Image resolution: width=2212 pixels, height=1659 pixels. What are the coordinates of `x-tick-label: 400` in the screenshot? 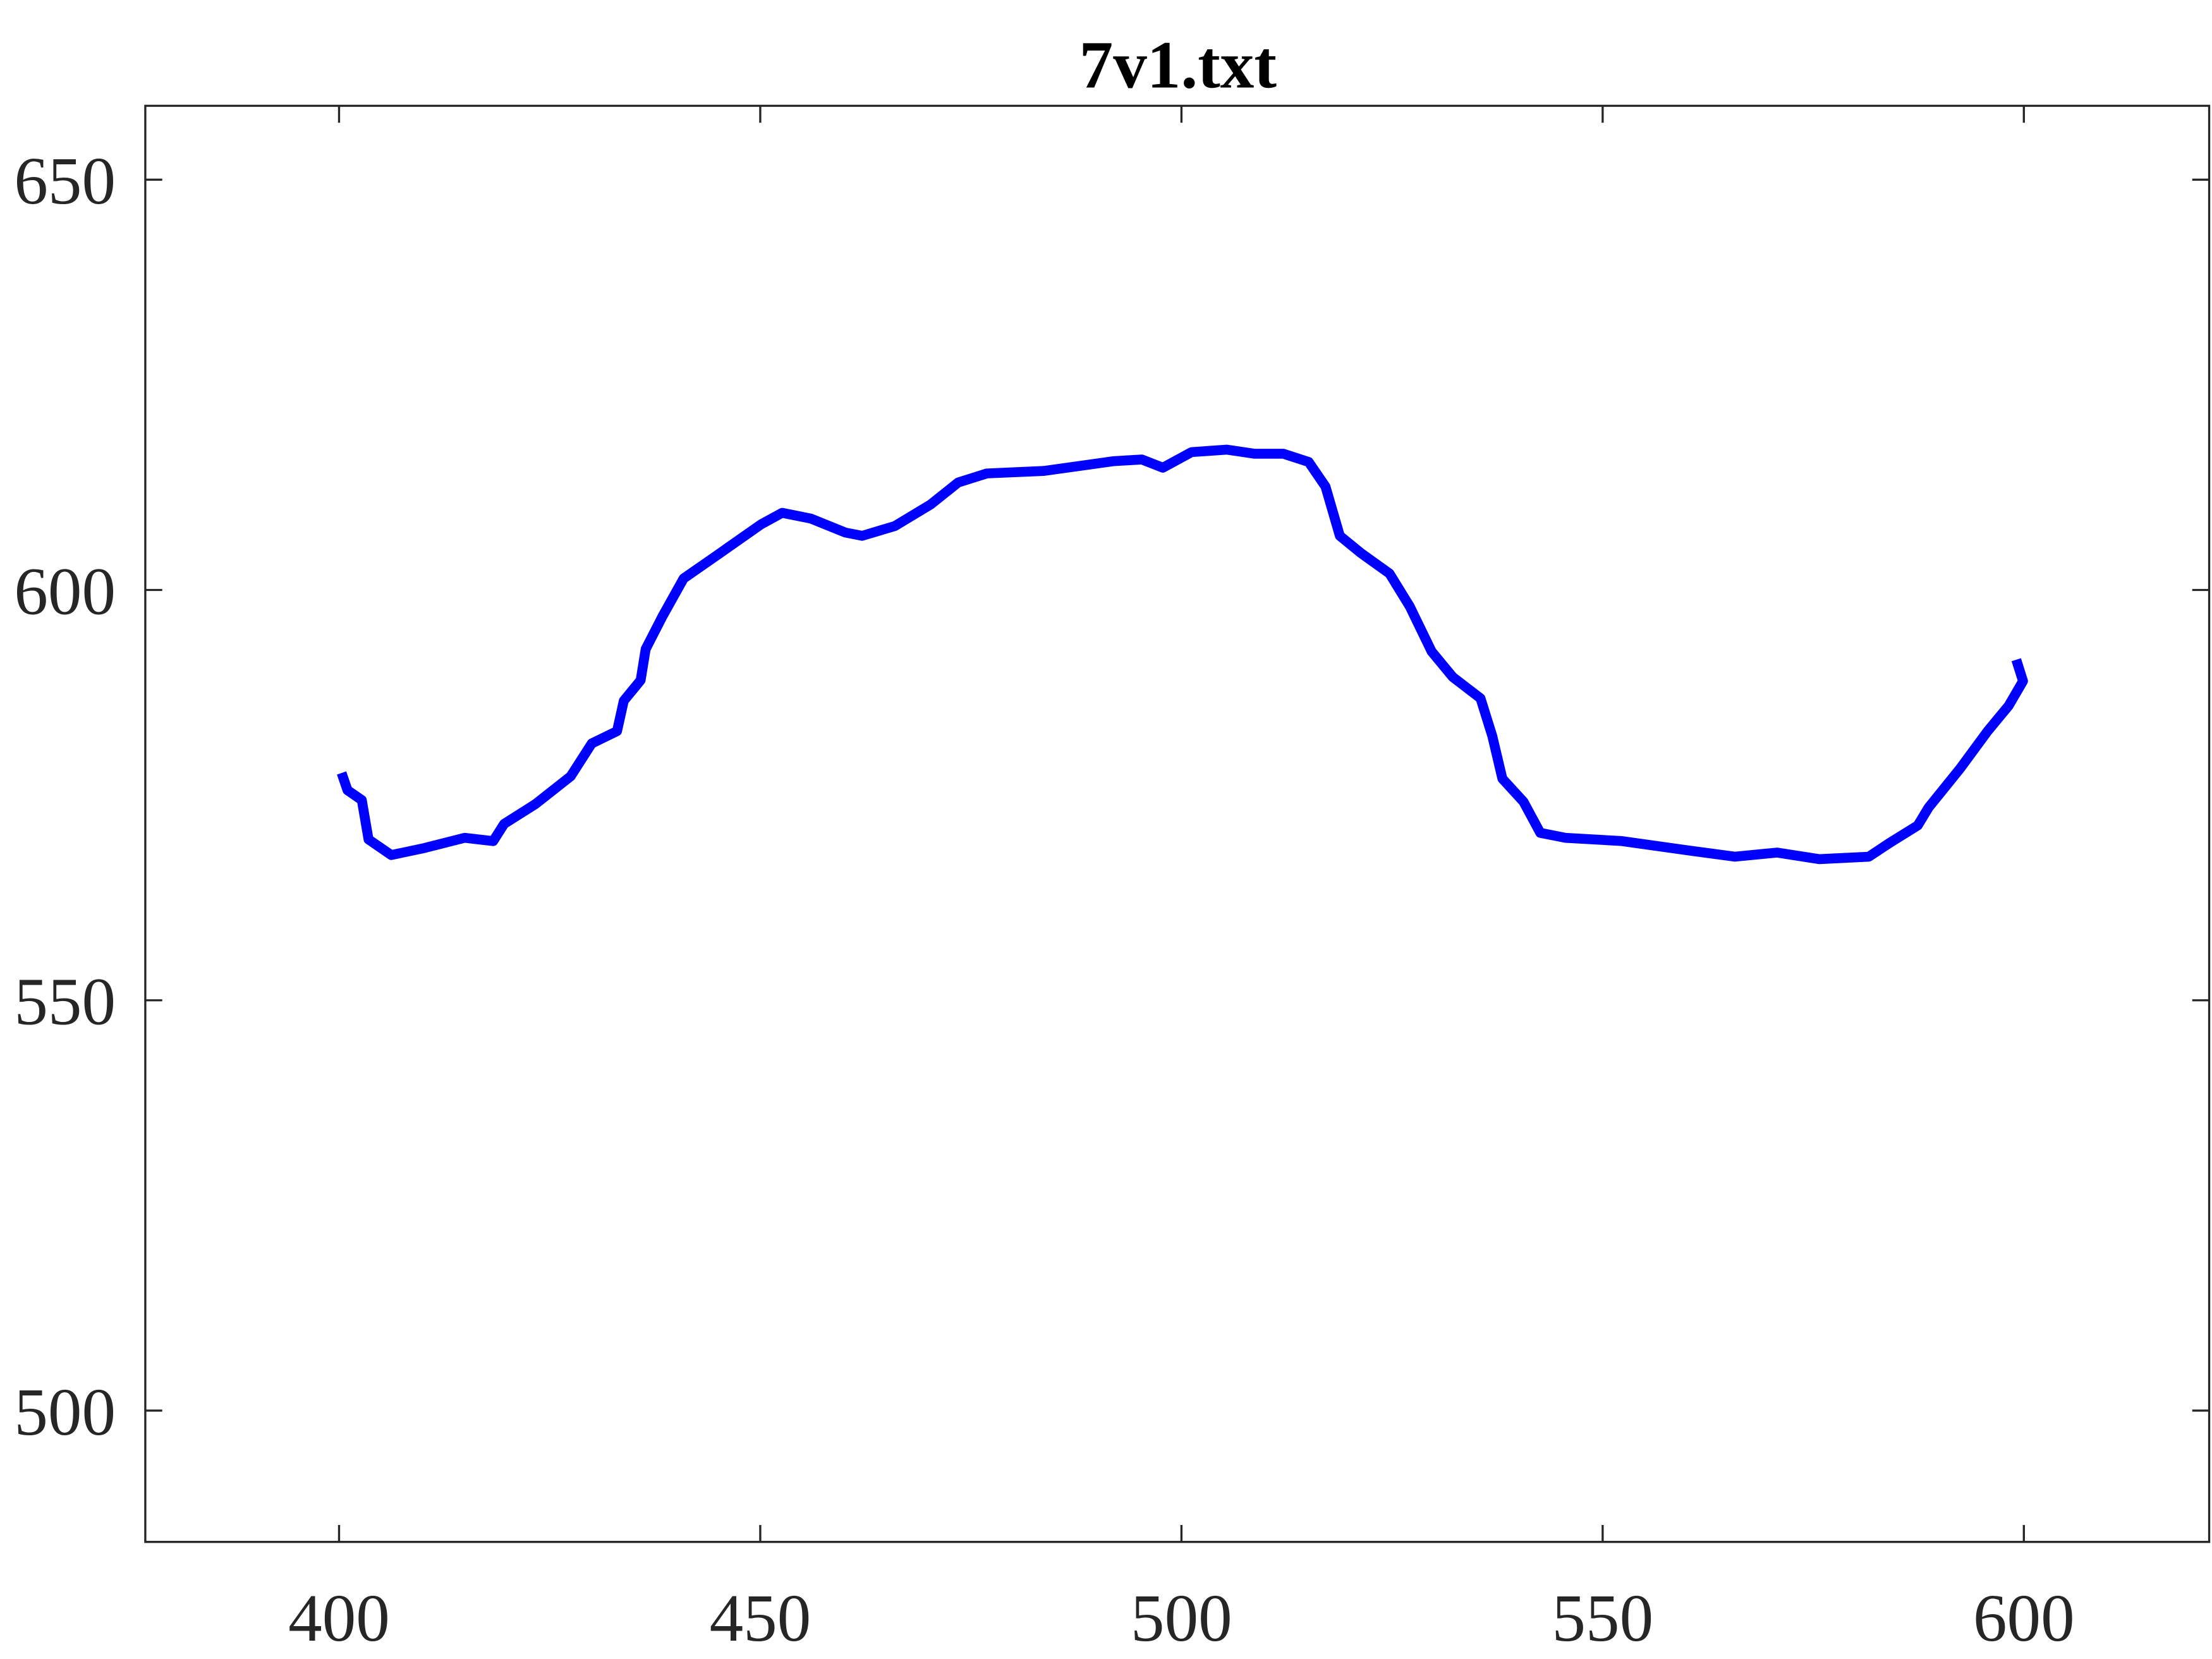 It's located at (339, 1618).